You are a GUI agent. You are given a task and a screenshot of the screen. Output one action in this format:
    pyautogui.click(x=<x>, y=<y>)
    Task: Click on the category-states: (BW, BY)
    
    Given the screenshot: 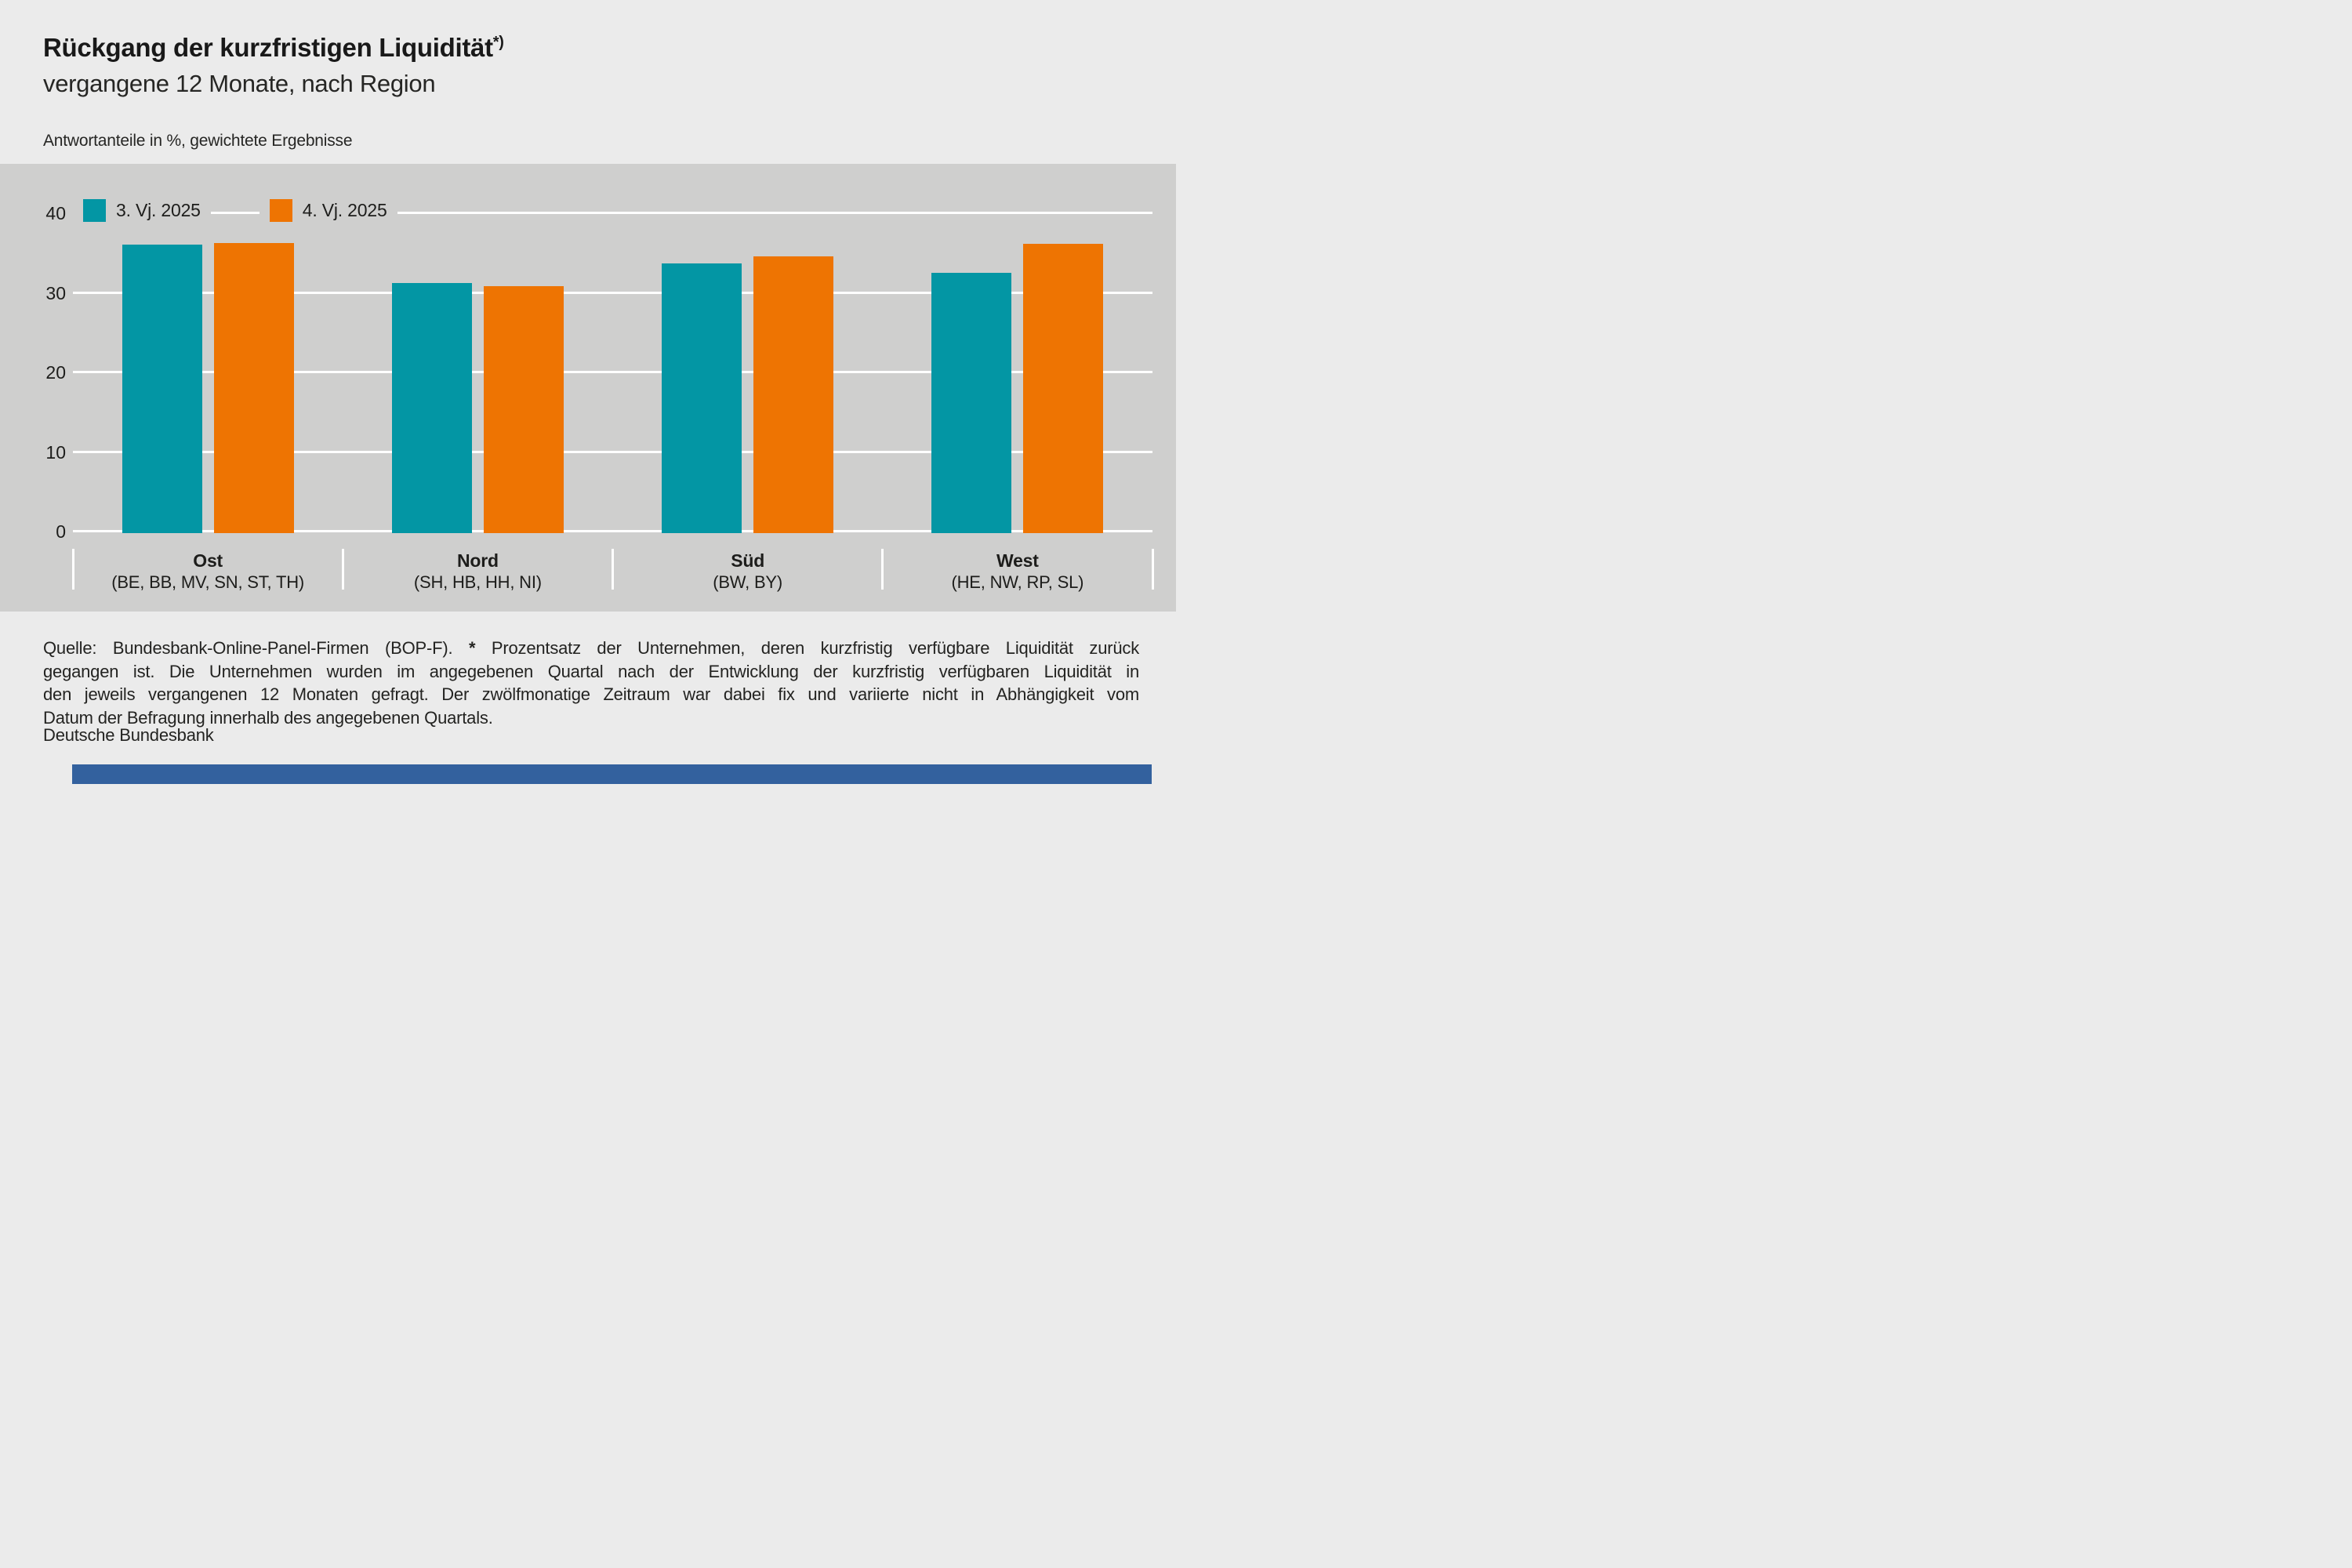 What is the action you would take?
    pyautogui.click(x=748, y=582)
    